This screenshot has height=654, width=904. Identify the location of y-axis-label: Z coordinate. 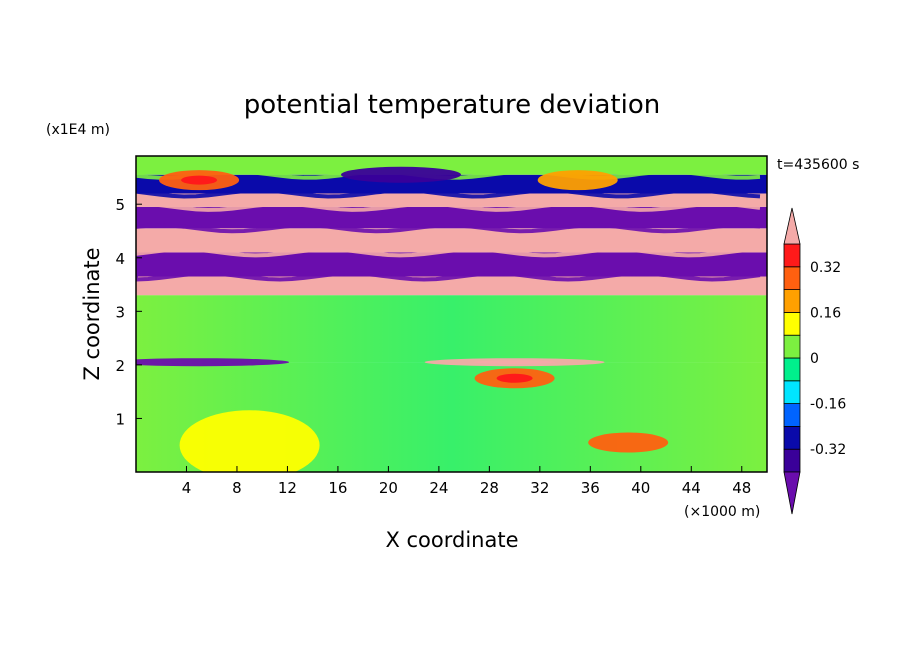
(92, 313).